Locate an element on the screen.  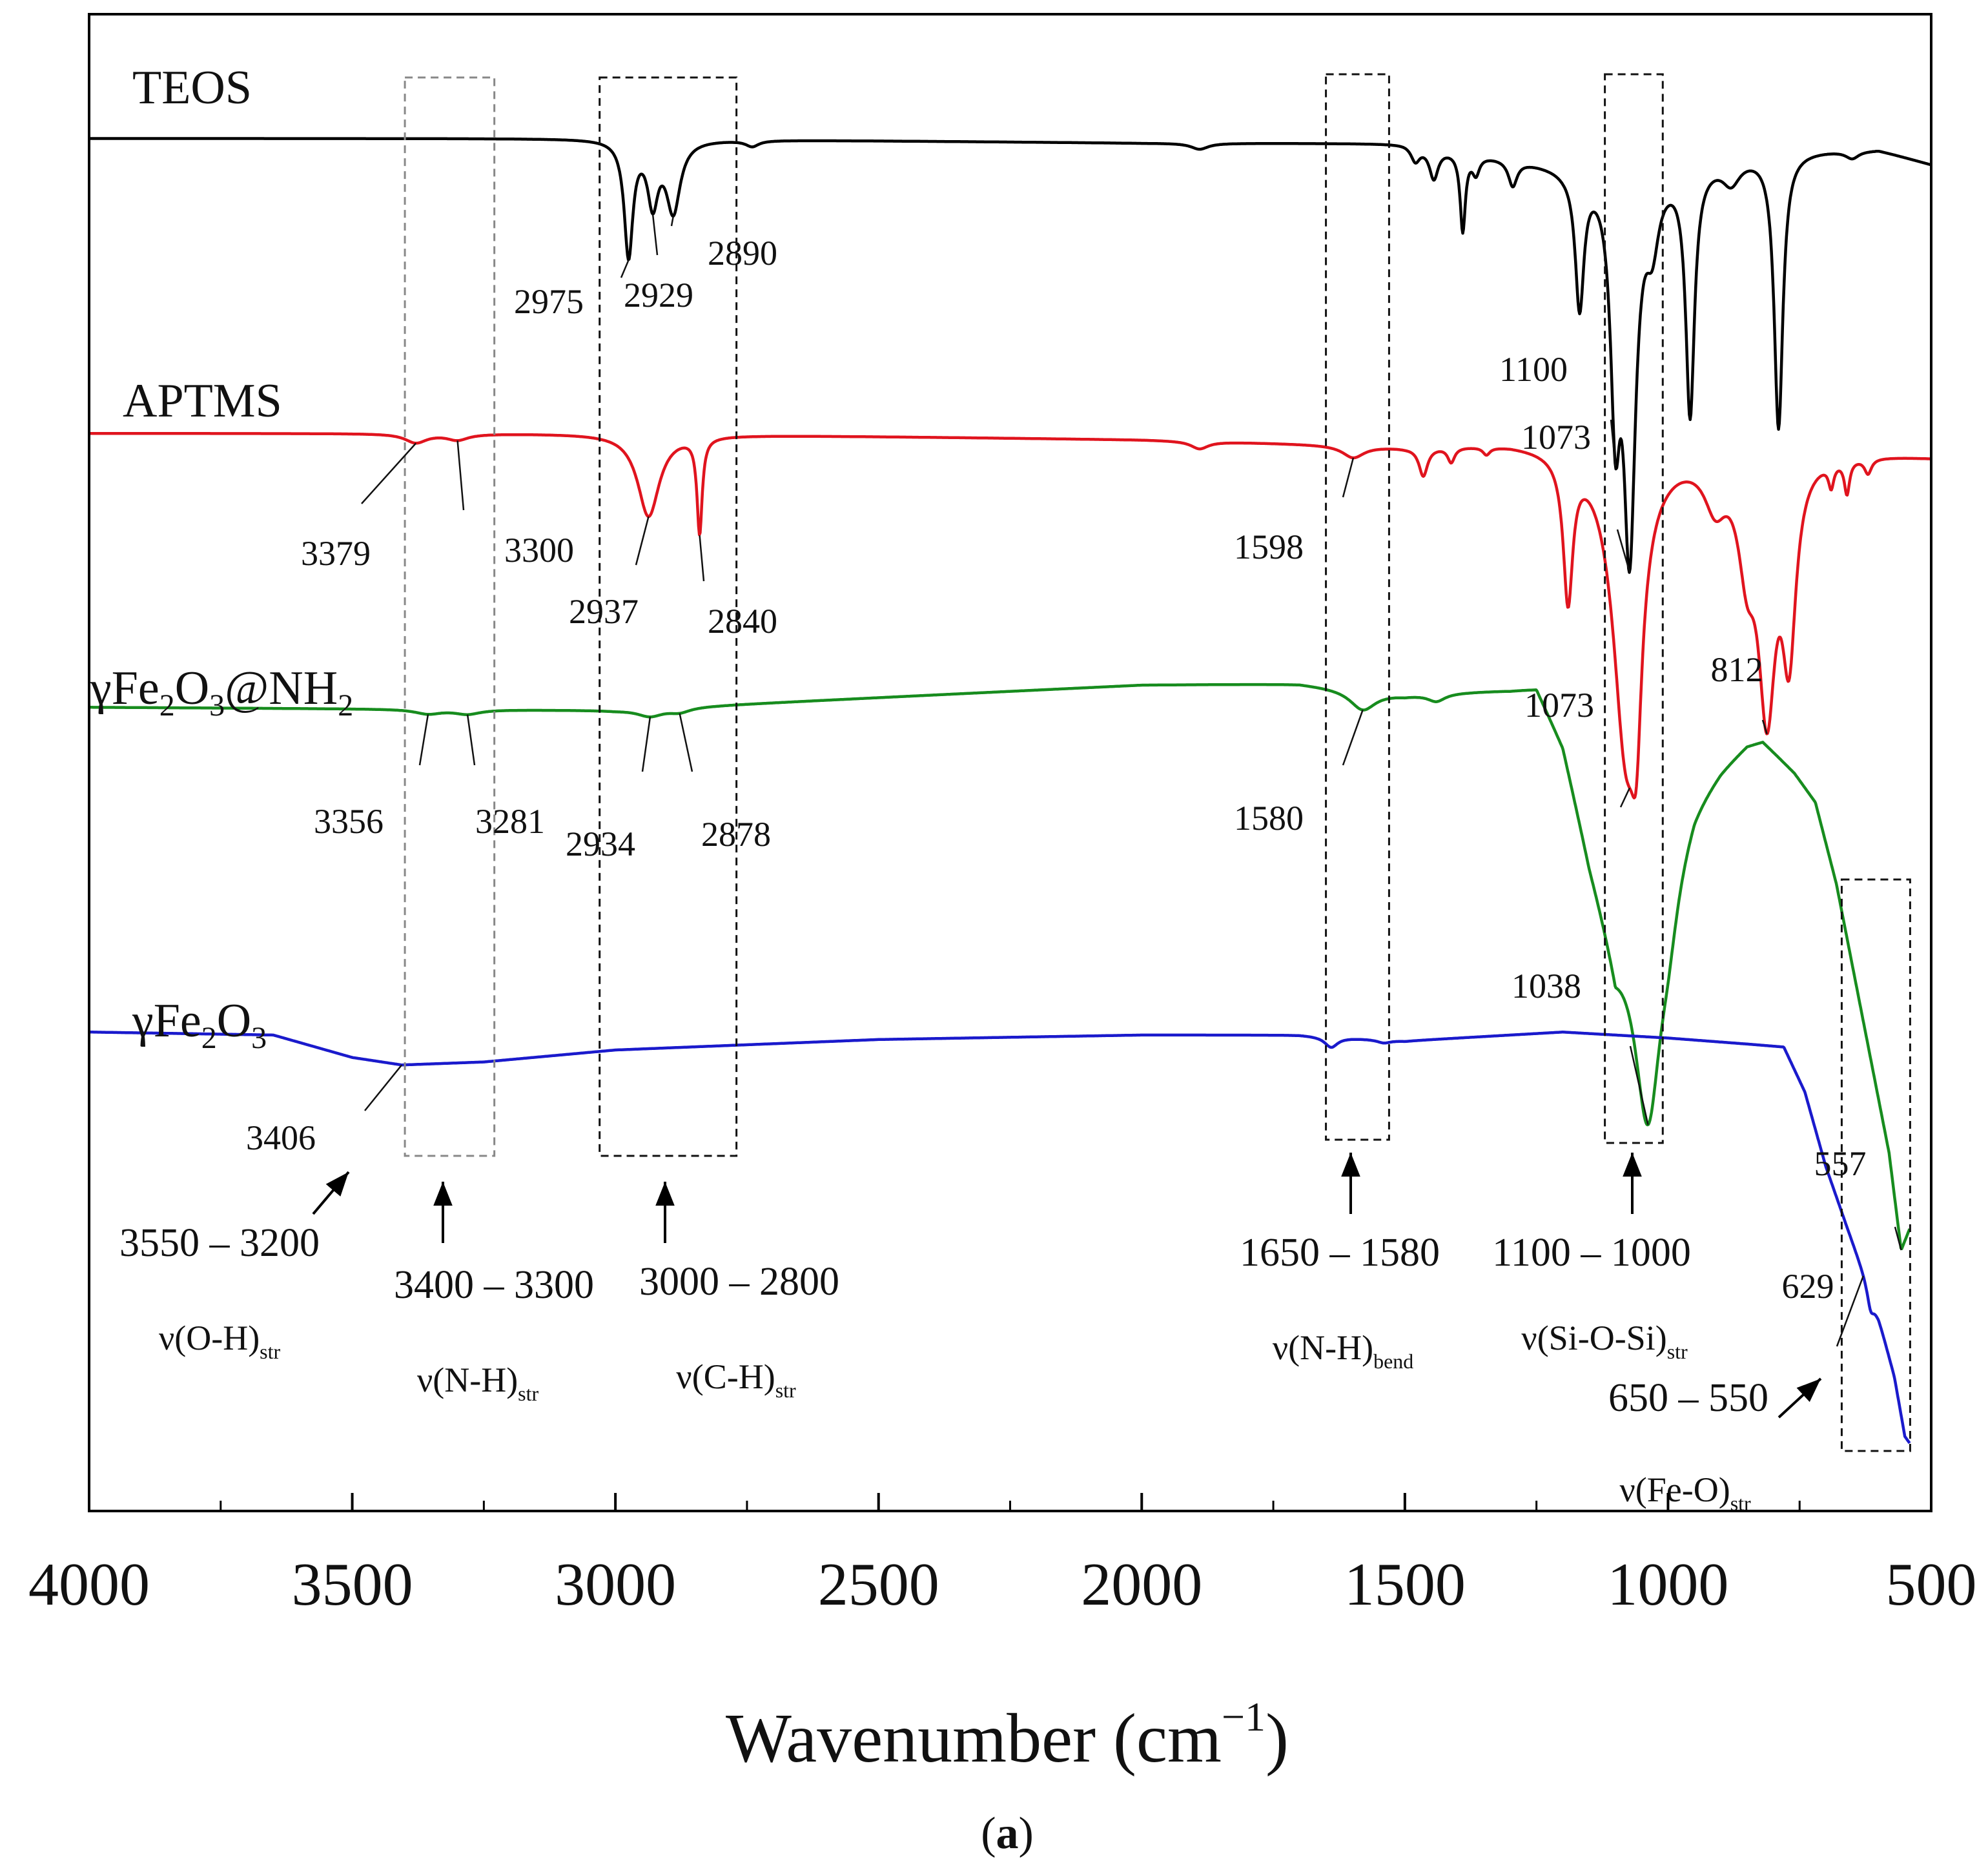
x-tick-label: 1500 is located at coordinates (1405, 1584).